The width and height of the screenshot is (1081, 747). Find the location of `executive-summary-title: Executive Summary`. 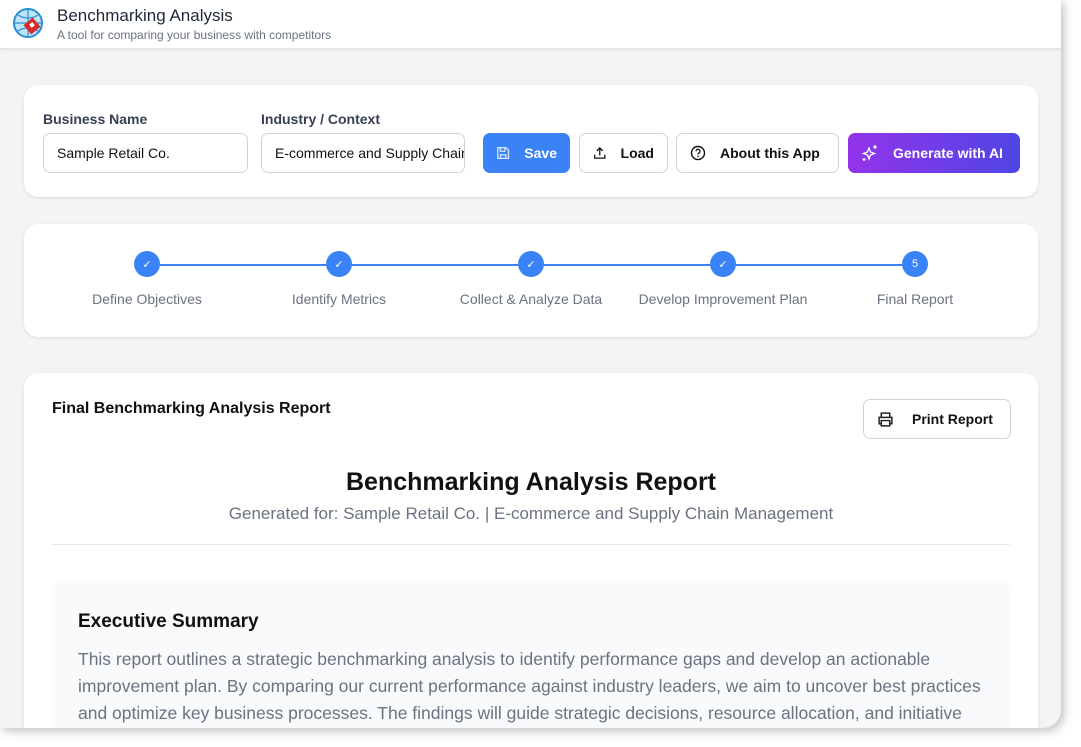

executive-summary-title: Executive Summary is located at coordinates (168, 621).